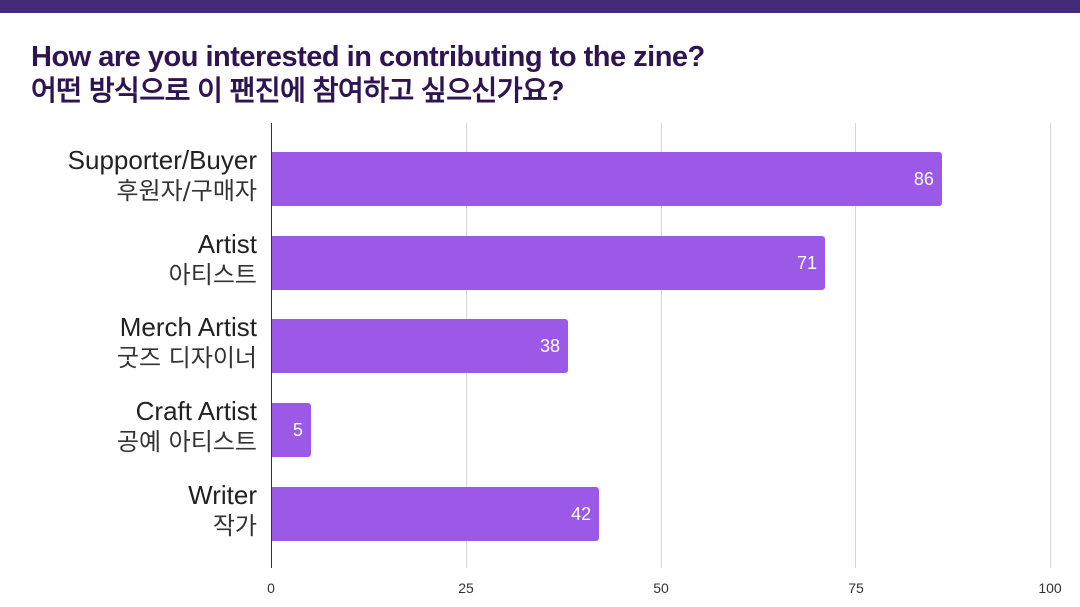 The width and height of the screenshot is (1080, 607). What do you see at coordinates (271, 588) in the screenshot?
I see `x-tick-0: 0` at bounding box center [271, 588].